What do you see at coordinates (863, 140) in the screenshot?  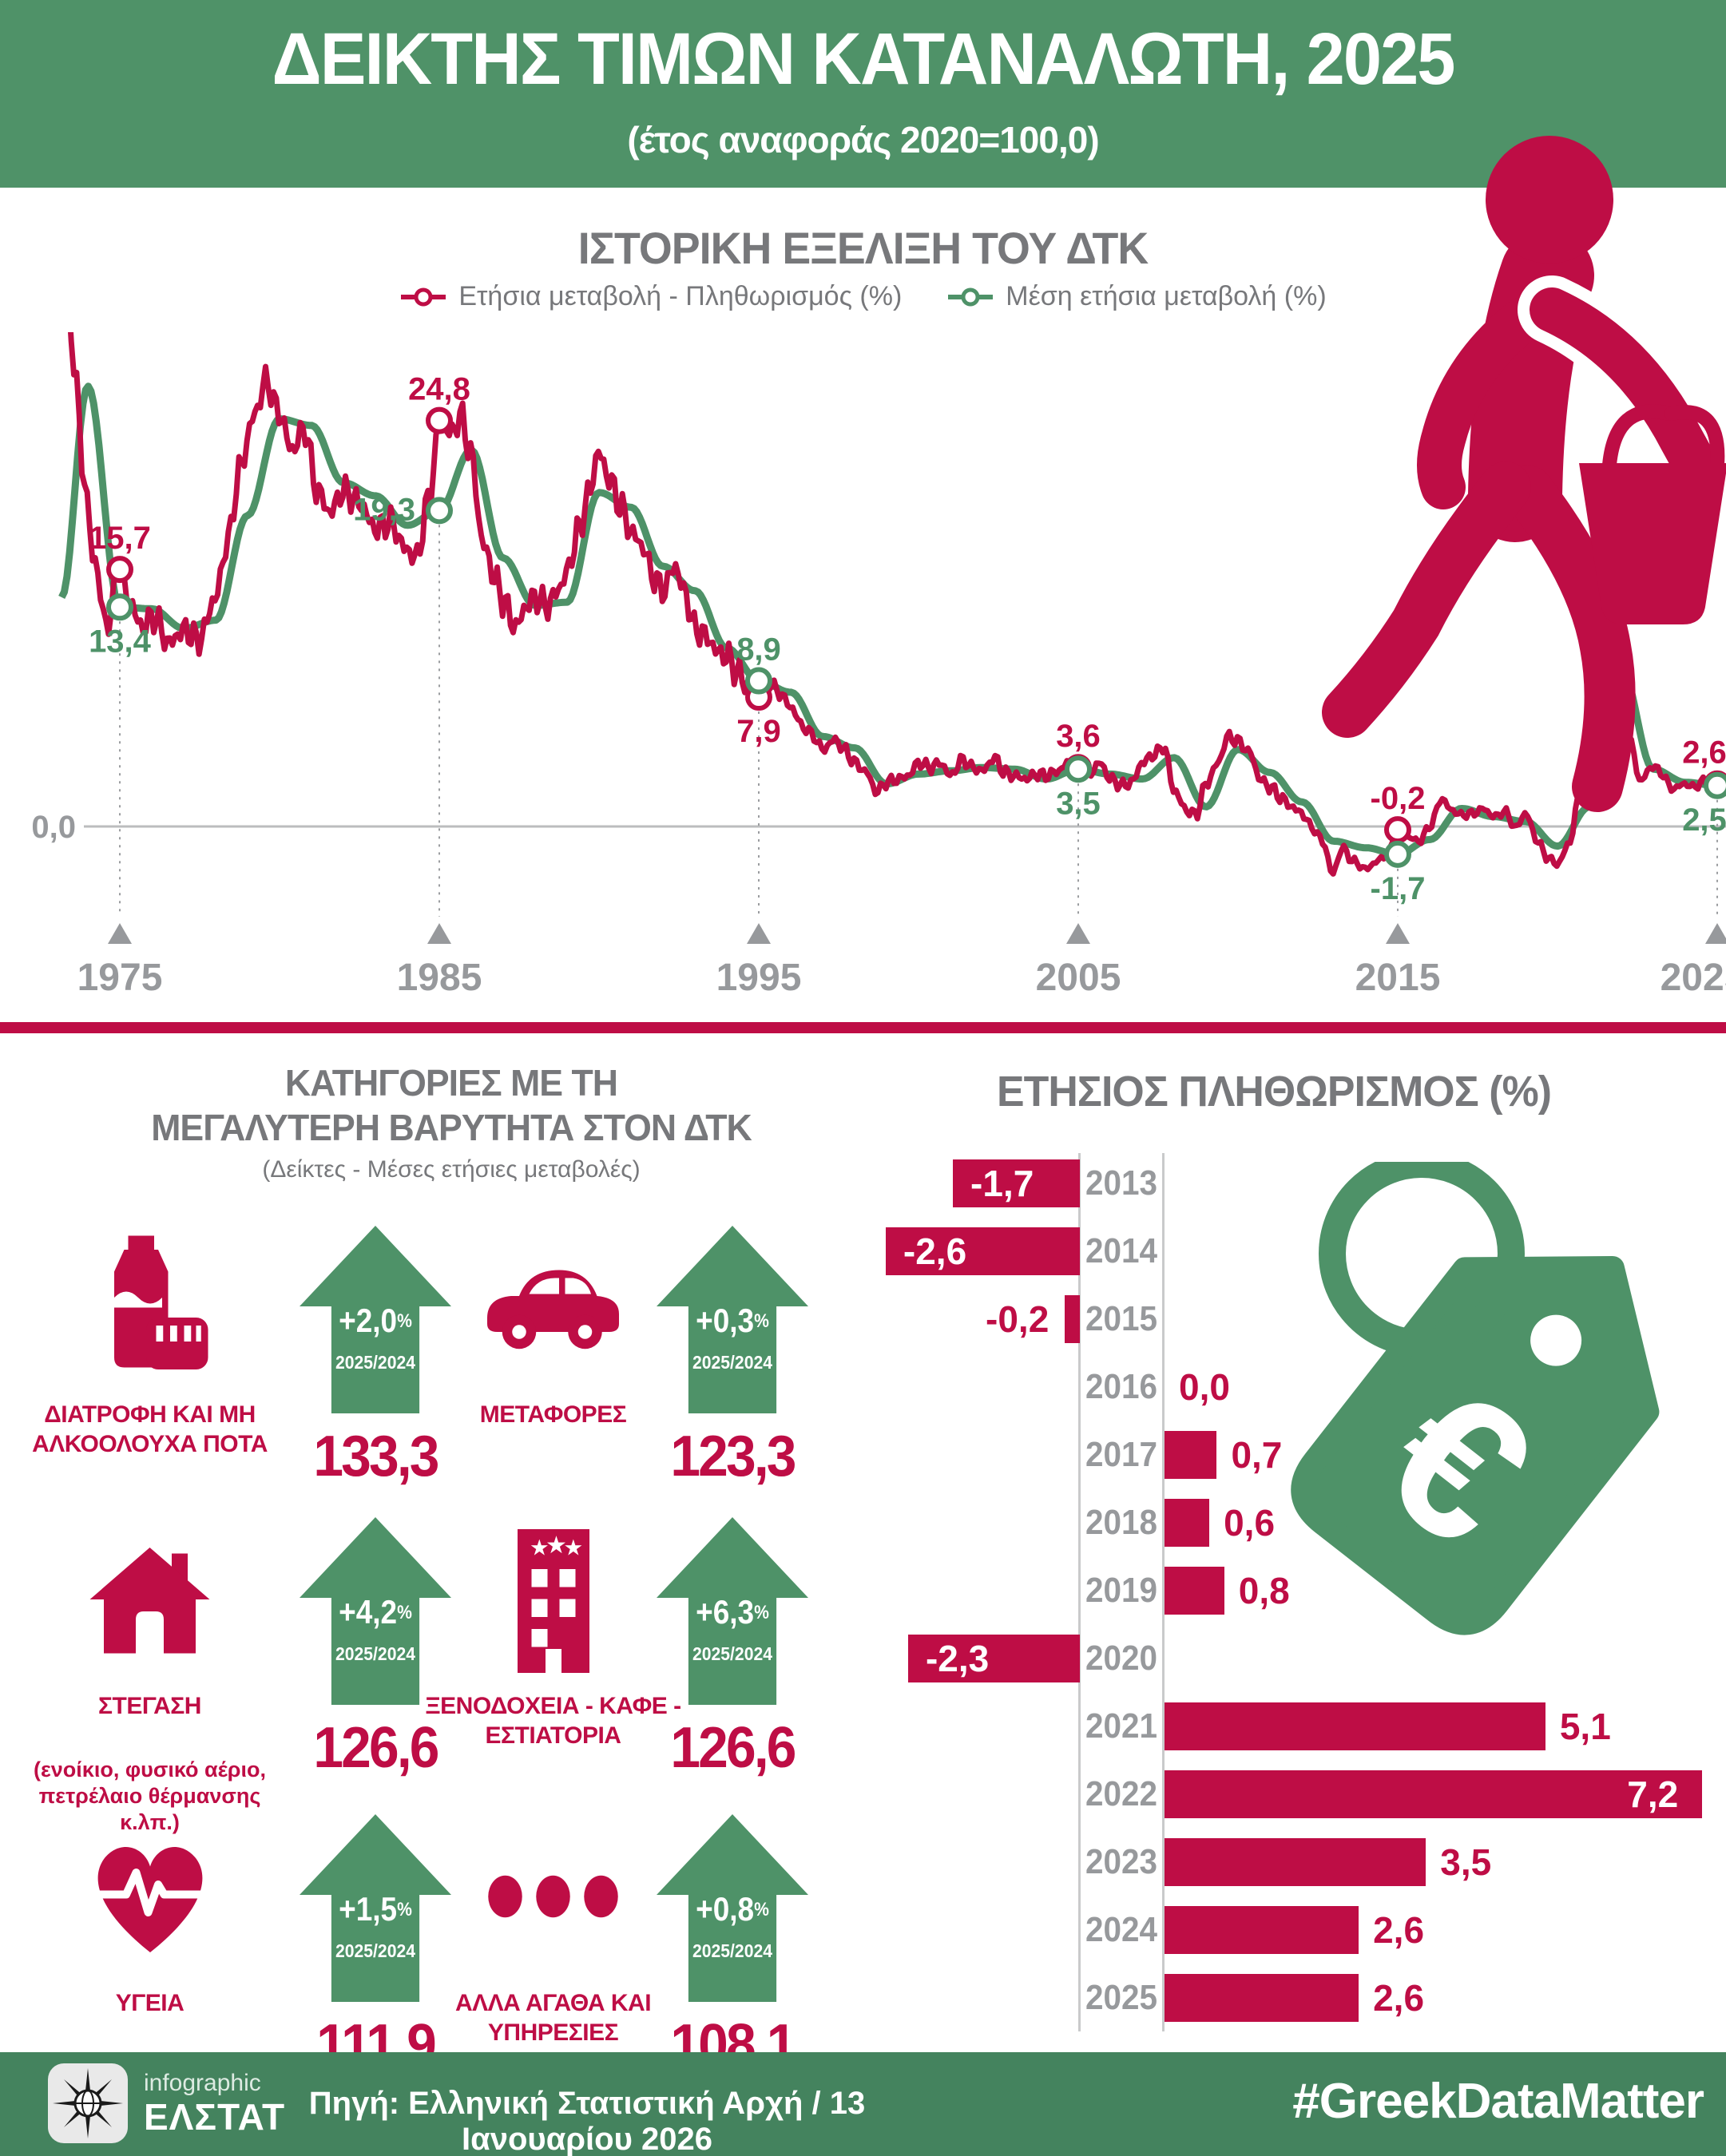 I see `page-subtitle: (έτος αναφοράς 2020=100,0)` at bounding box center [863, 140].